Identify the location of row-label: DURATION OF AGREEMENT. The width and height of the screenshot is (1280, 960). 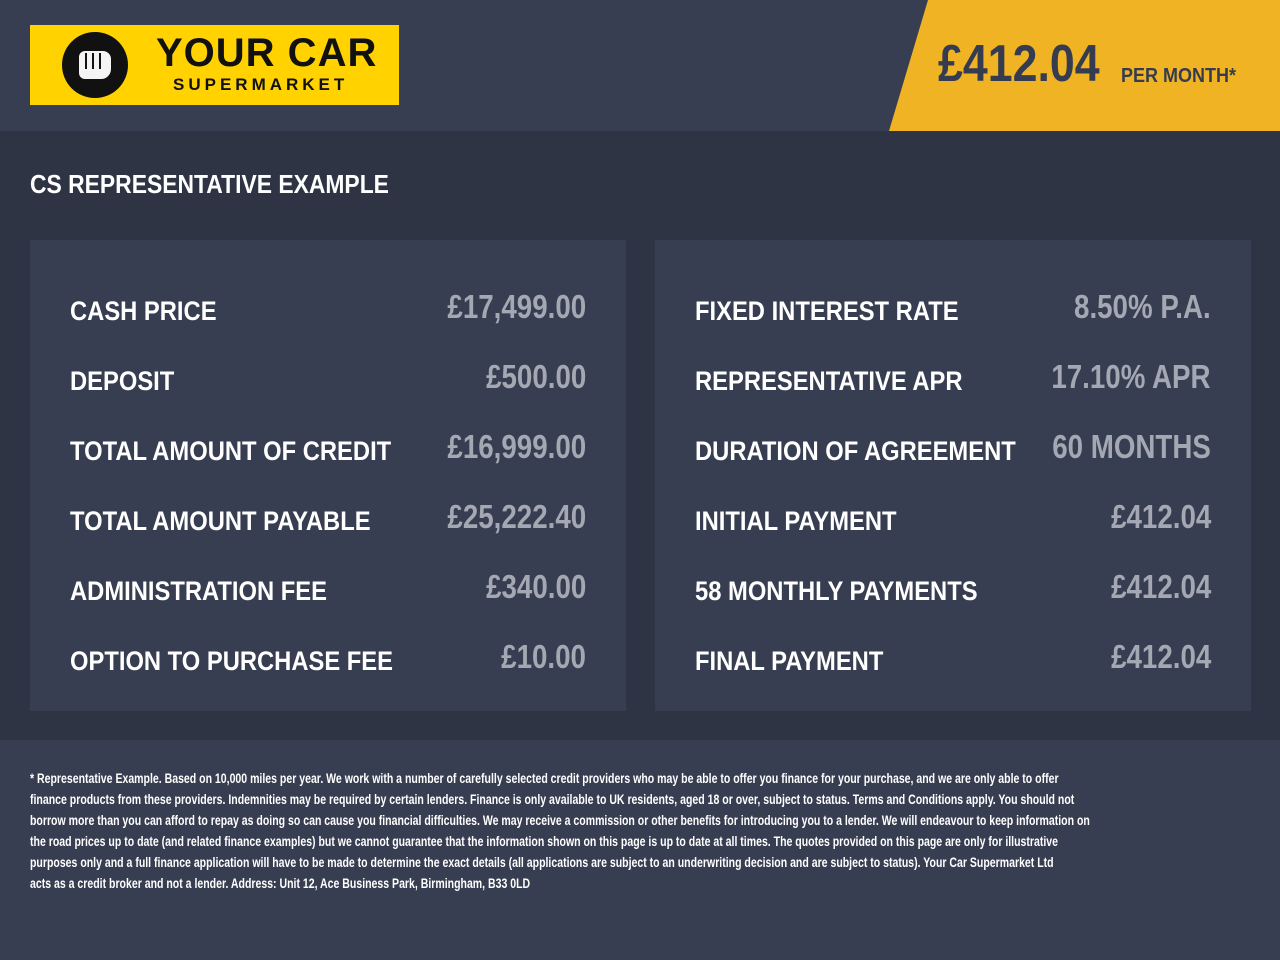
(855, 451).